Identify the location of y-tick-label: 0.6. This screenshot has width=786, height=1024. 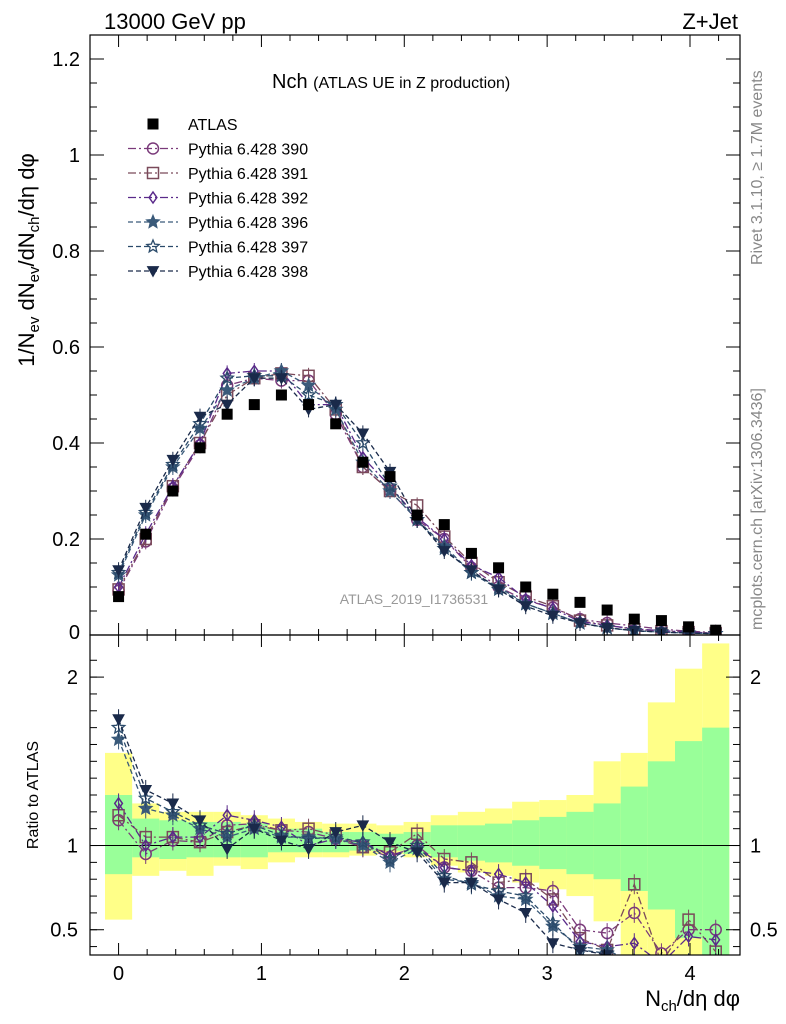
(66, 348).